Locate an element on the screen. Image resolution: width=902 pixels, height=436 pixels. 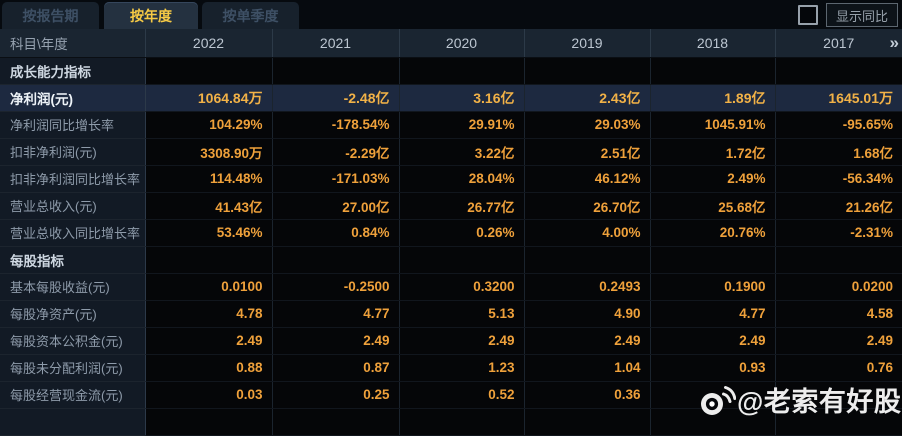
year-header-2021: 2021 is located at coordinates (335, 43).